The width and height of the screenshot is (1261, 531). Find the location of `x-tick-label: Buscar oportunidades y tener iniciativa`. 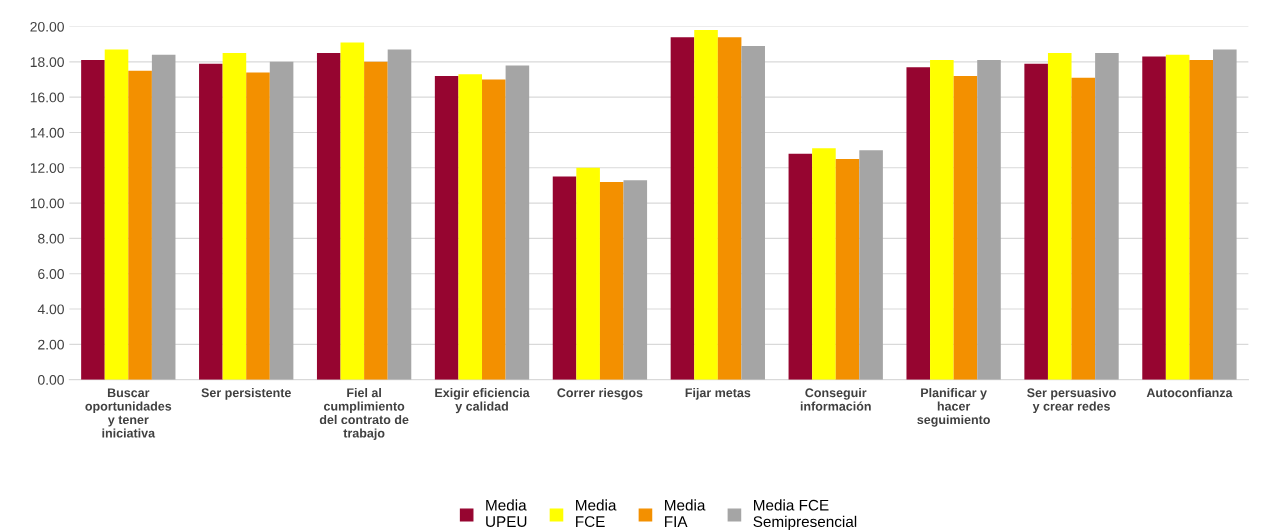

x-tick-label: Buscar oportunidades y tener iniciativa is located at coordinates (128, 413).